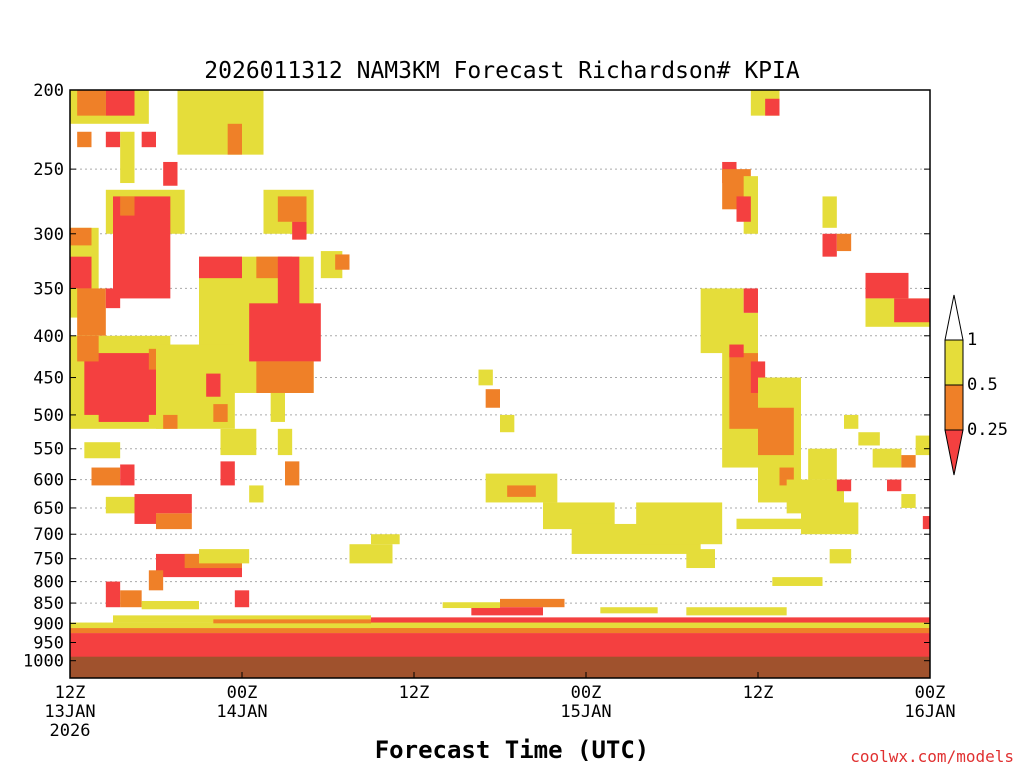 The width and height of the screenshot is (1024, 768). What do you see at coordinates (48, 481) in the screenshot?
I see `y-tick-label: 600` at bounding box center [48, 481].